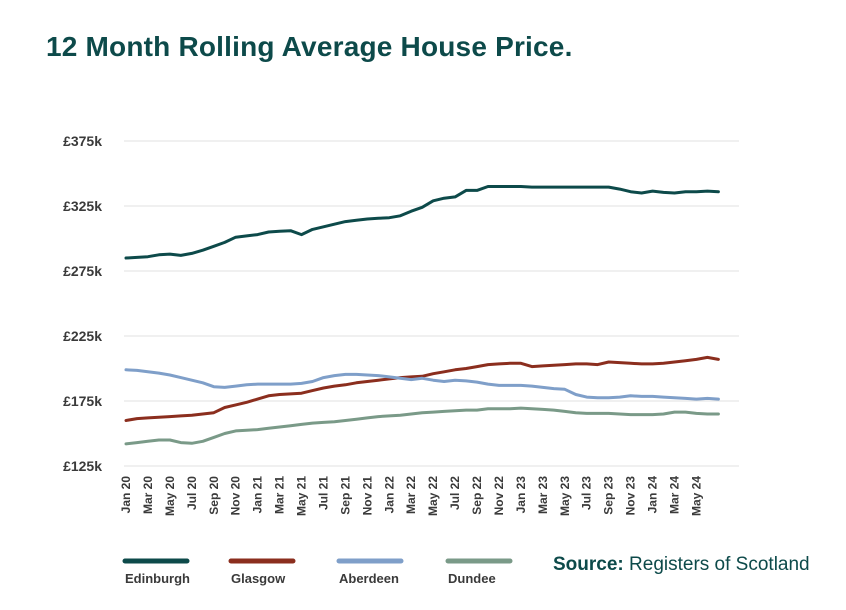  Describe the element at coordinates (82, 466) in the screenshot. I see `y-tick-label: £125k` at that location.